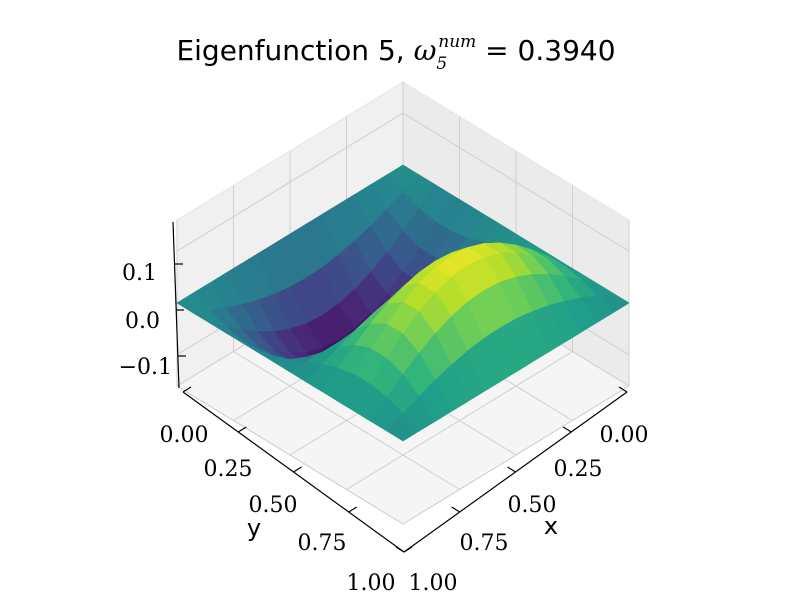 The width and height of the screenshot is (793, 594). Describe the element at coordinates (142, 321) in the screenshot. I see `z-tick-label: 0.0` at that location.